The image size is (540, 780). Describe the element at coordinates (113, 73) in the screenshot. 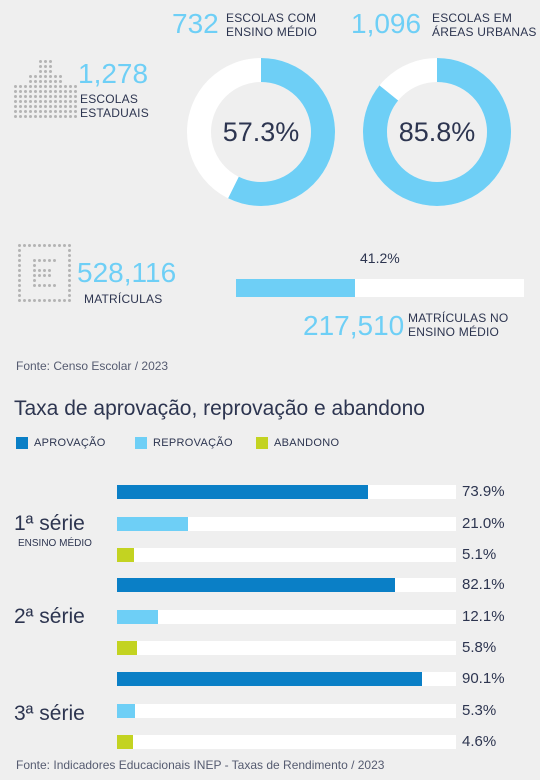

I see `escolas-estaduais-value: 1,278` at that location.